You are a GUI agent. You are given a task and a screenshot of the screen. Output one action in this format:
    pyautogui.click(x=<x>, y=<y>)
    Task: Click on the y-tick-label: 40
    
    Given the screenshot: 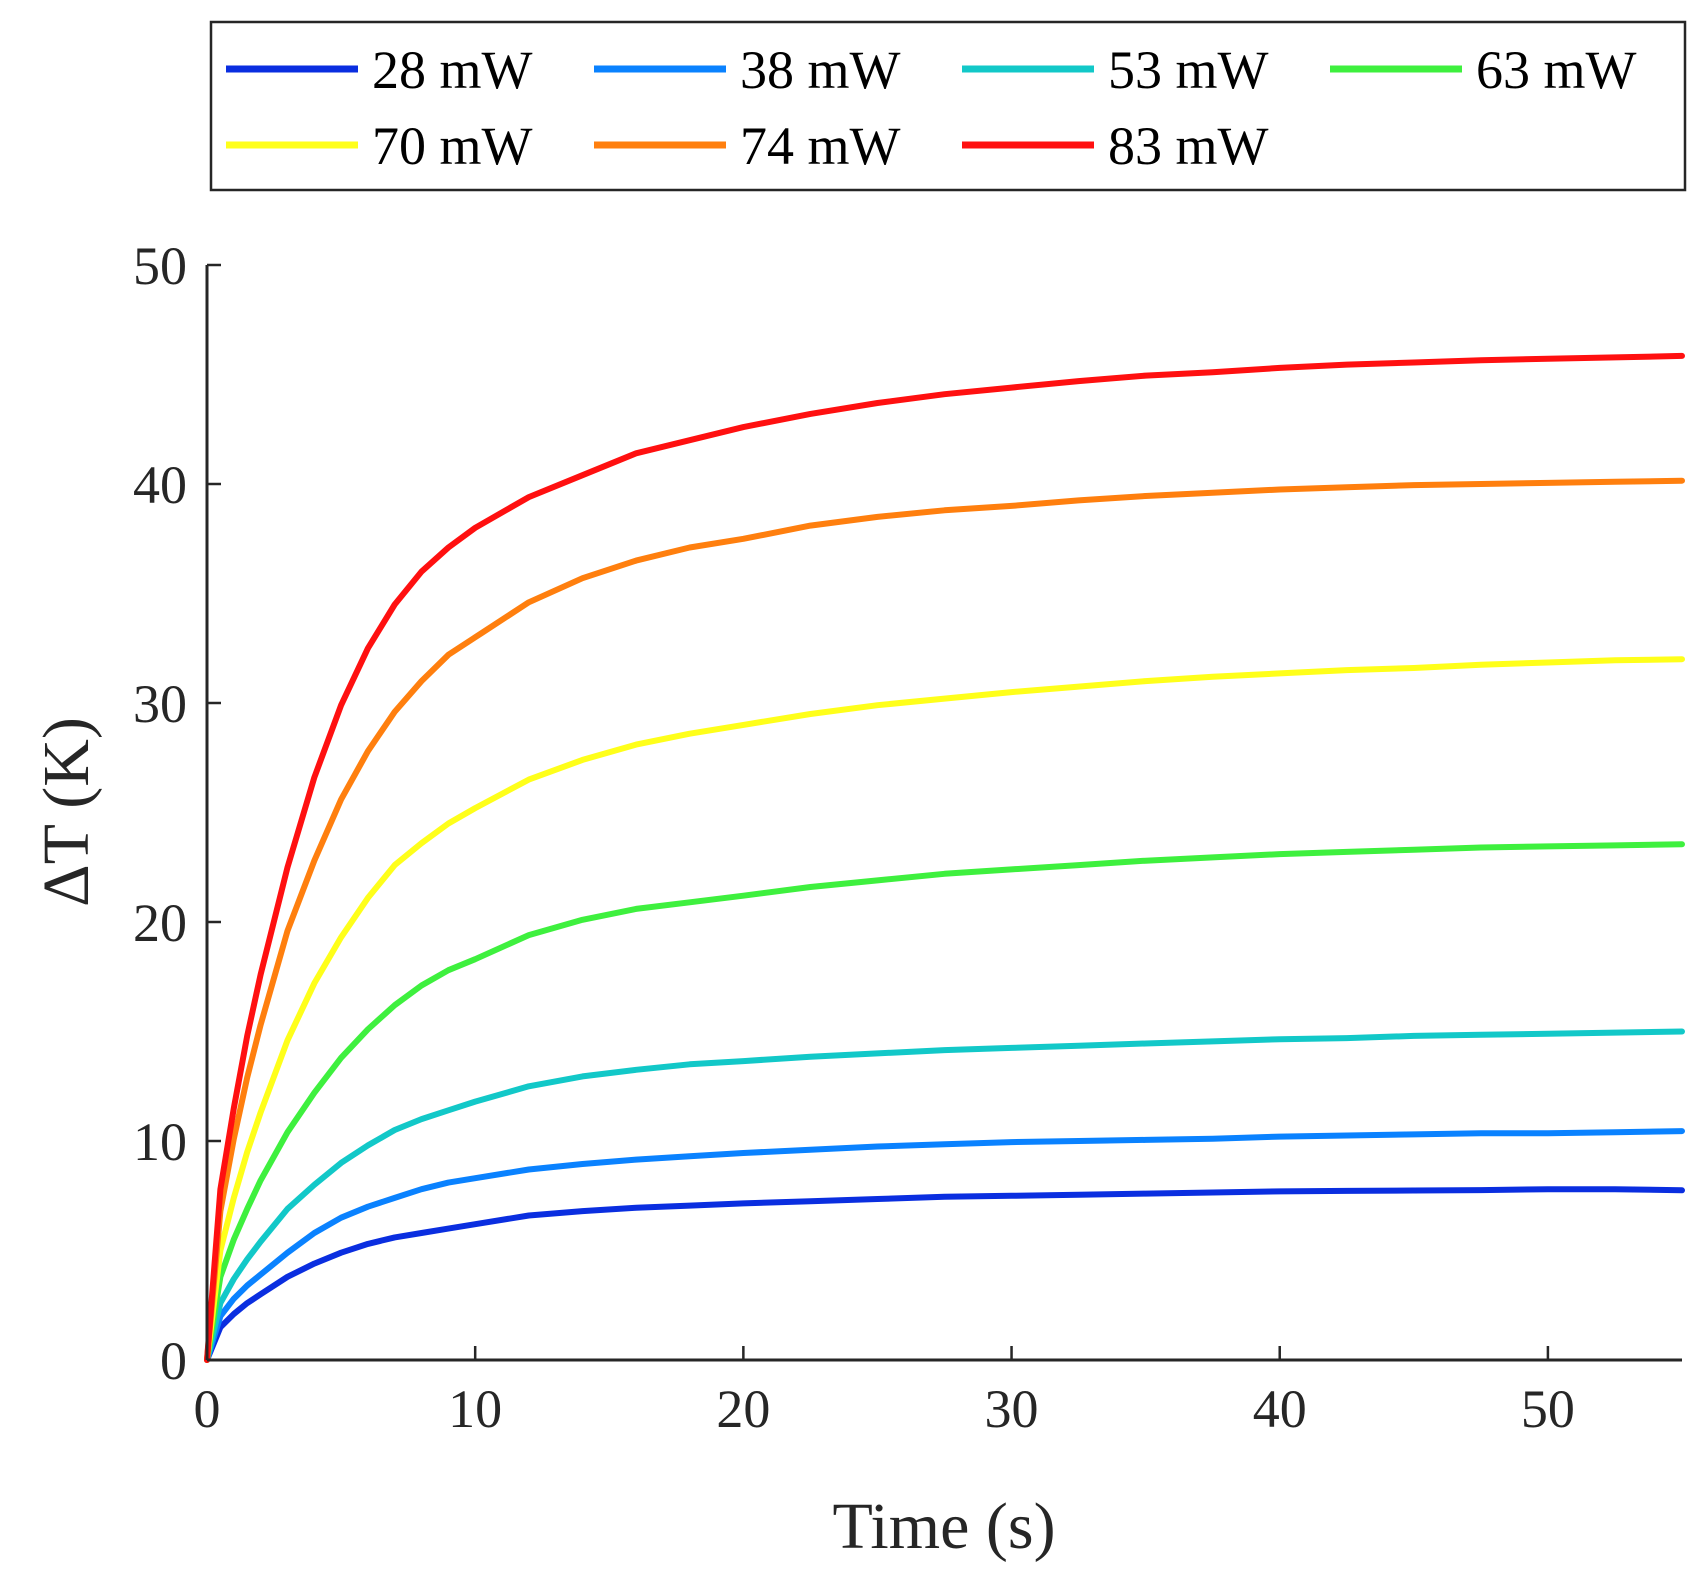 What is the action you would take?
    pyautogui.click(x=160, y=485)
    